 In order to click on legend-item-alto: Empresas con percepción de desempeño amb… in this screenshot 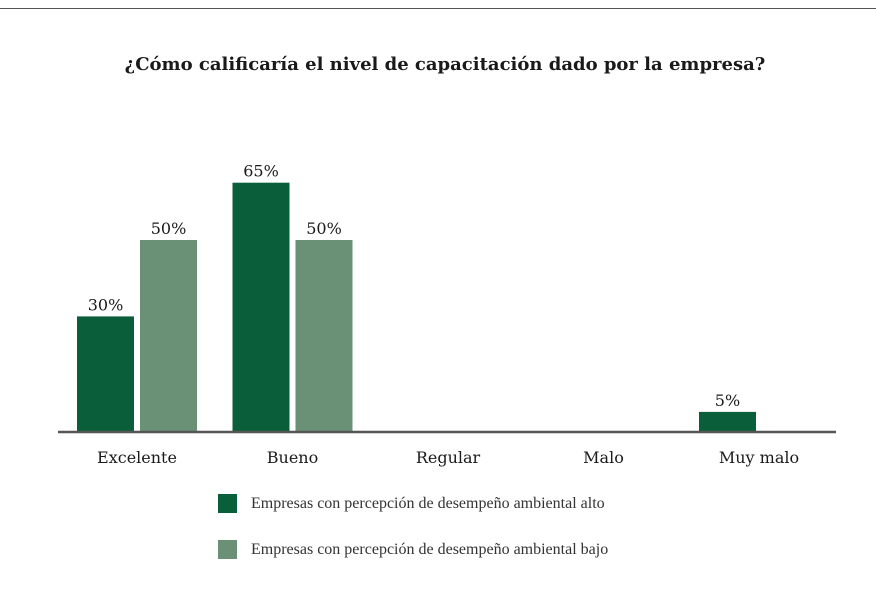, I will do `click(413, 503)`.